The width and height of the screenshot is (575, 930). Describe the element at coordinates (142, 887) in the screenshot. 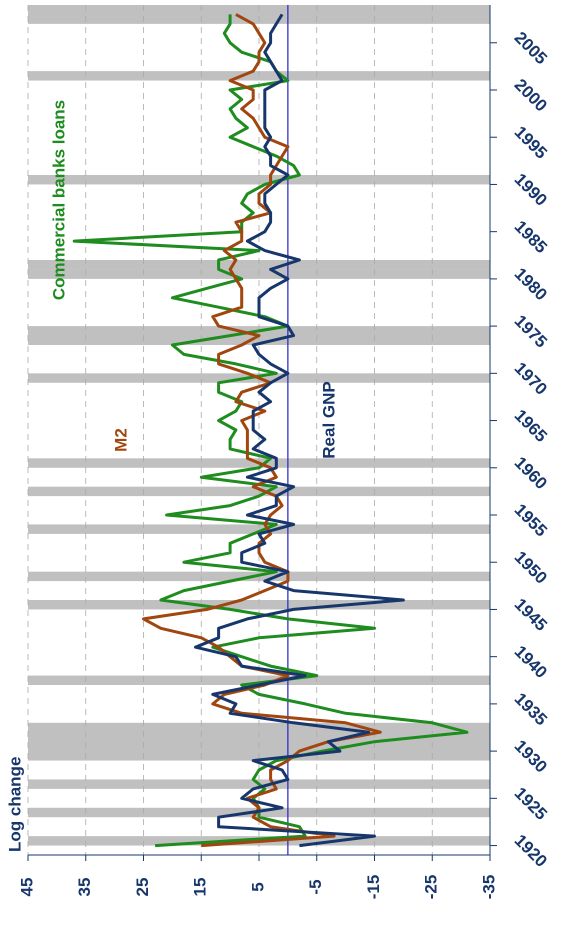

I see `y-tick-label: 25` at that location.